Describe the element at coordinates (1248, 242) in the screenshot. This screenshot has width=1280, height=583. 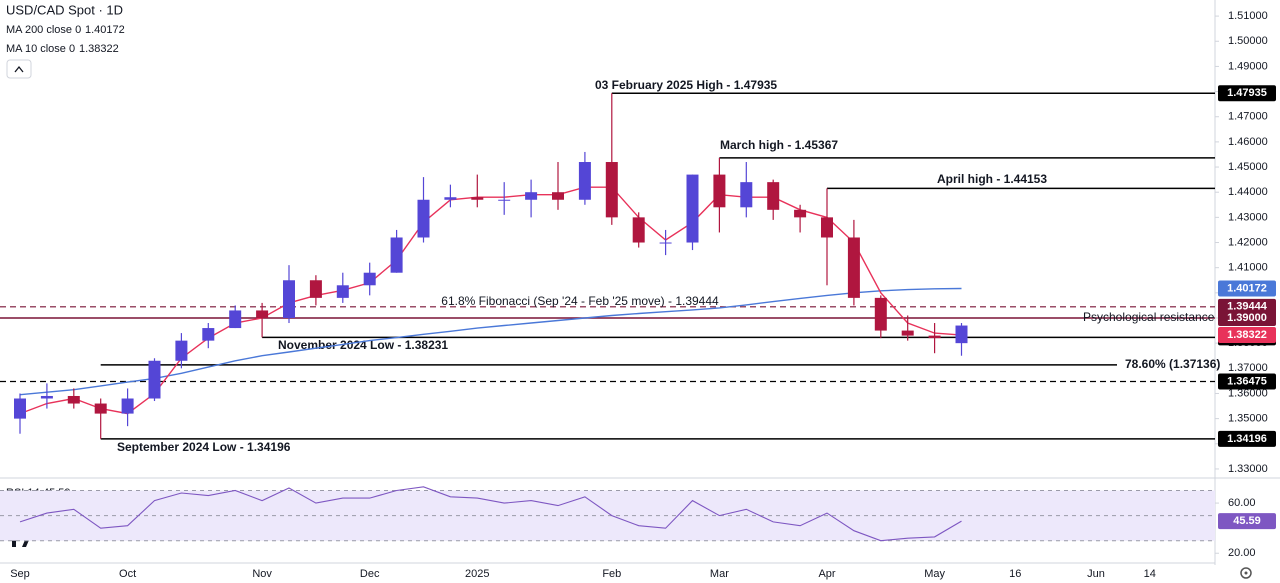
I see `y-tick-label: 1.42000` at that location.